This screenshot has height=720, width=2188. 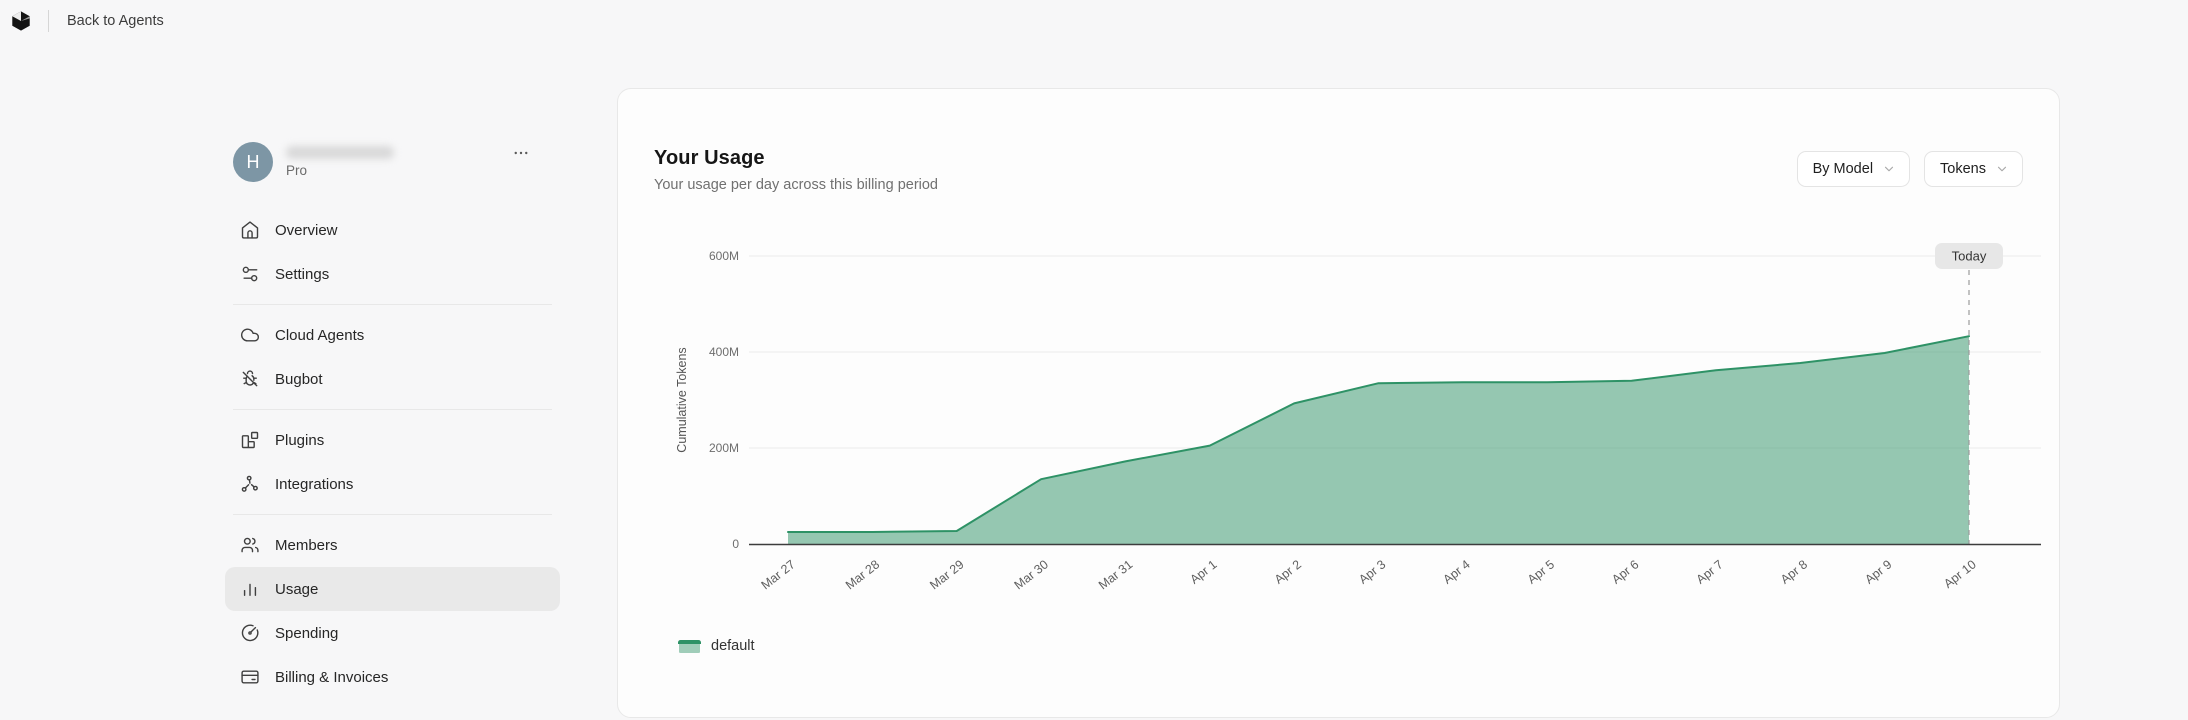 What do you see at coordinates (340, 152) in the screenshot?
I see `redacted-username` at bounding box center [340, 152].